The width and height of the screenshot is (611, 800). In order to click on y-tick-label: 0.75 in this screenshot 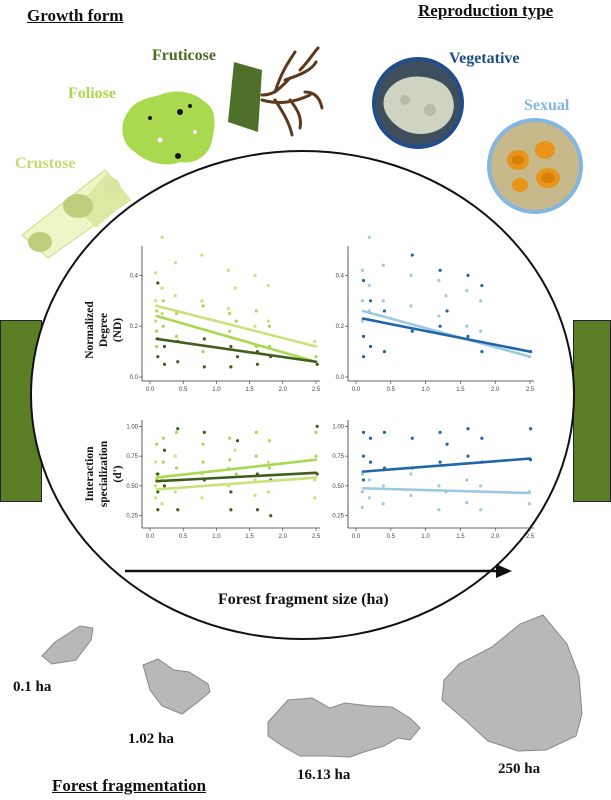, I will do `click(338, 457)`.